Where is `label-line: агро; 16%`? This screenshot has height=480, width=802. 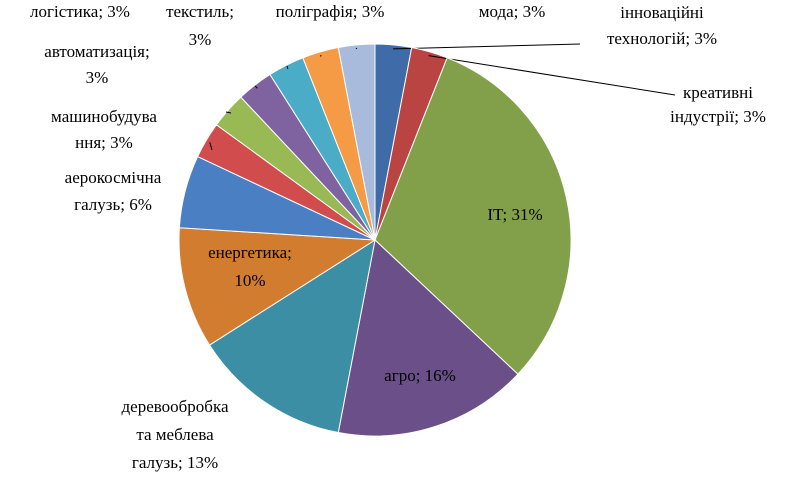
label-line: агро; 16% is located at coordinates (420, 375).